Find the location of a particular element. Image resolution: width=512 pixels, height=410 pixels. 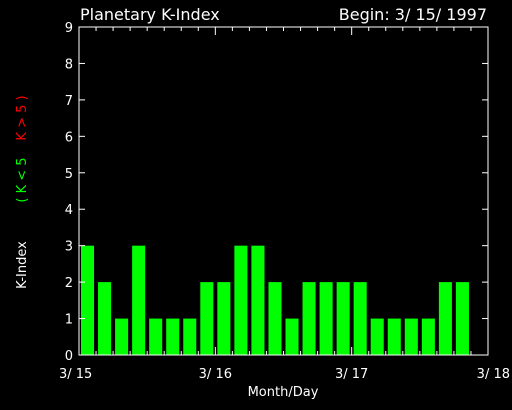

y-legend-low: ( K < 5 is located at coordinates (22, 179).